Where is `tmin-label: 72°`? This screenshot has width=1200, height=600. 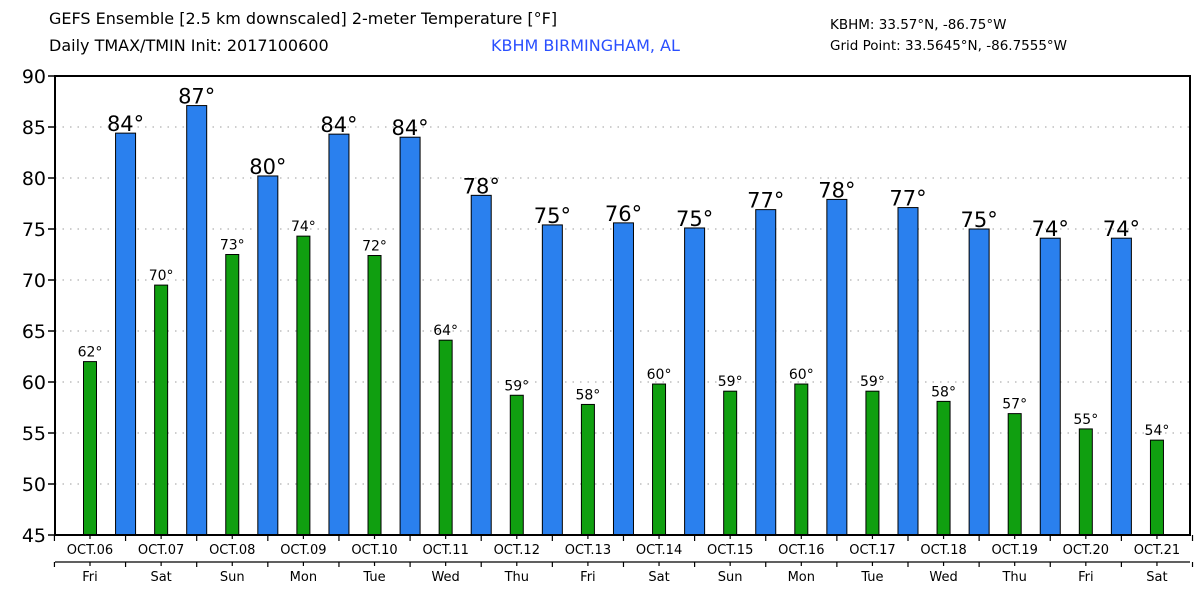
tmin-label: 72° is located at coordinates (374, 247).